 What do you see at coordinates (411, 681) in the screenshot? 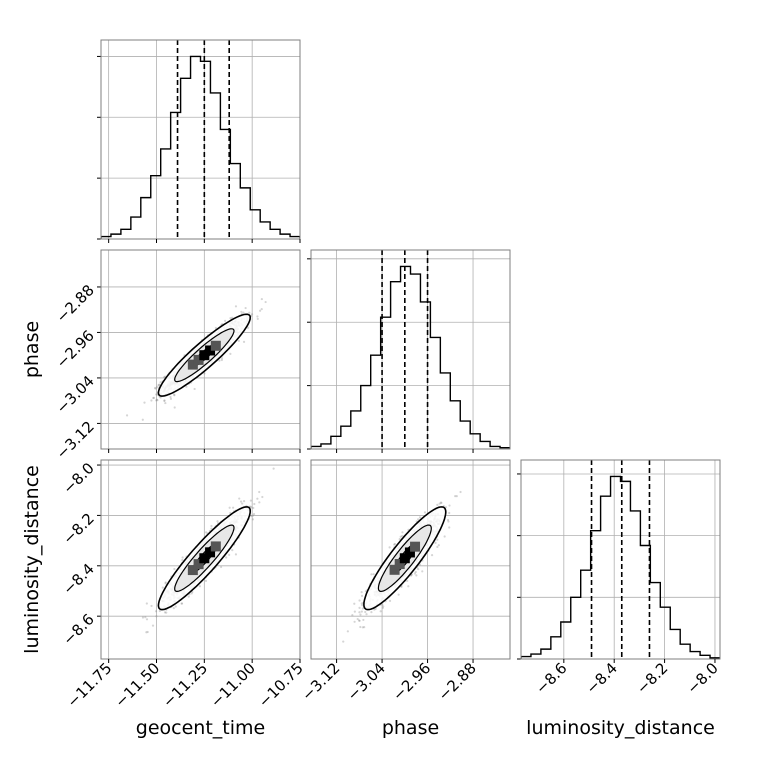
I see `x-tick-label: −2.96` at bounding box center [411, 681].